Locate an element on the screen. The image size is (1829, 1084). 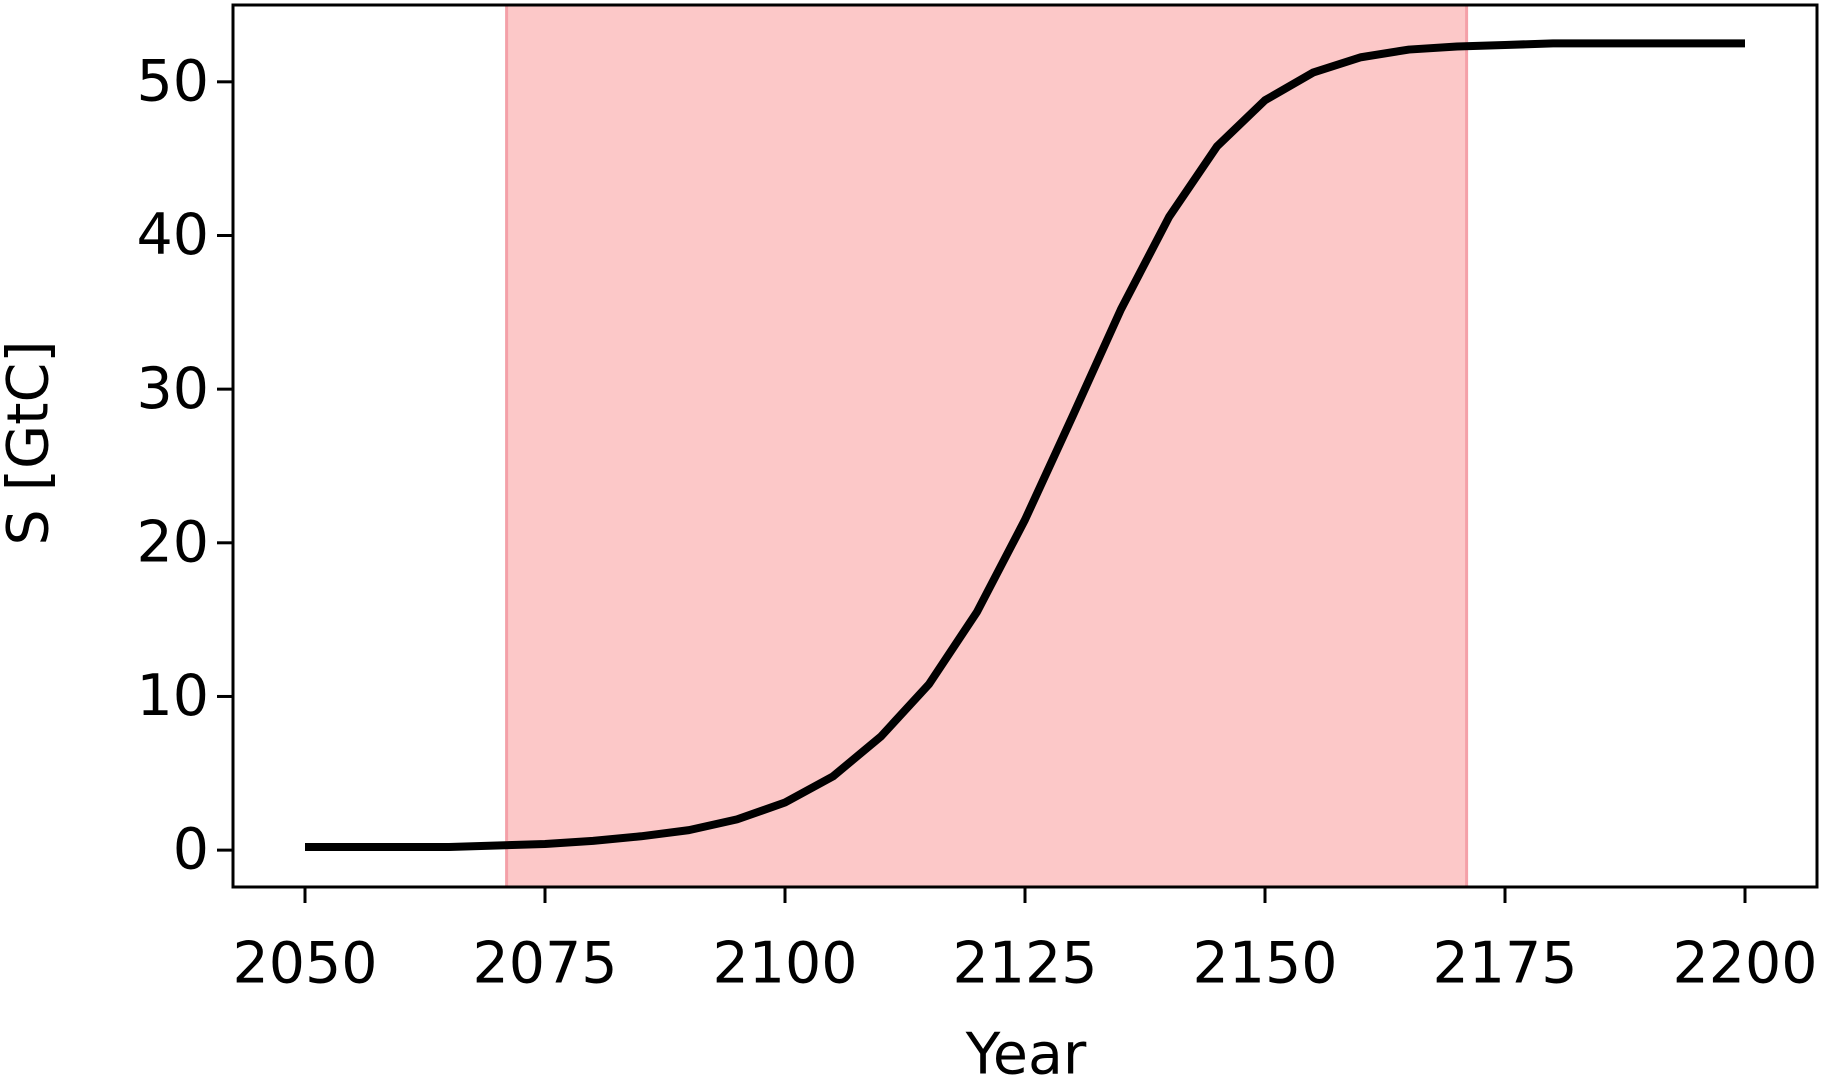
y-tick-label: 40 is located at coordinates (172, 235).